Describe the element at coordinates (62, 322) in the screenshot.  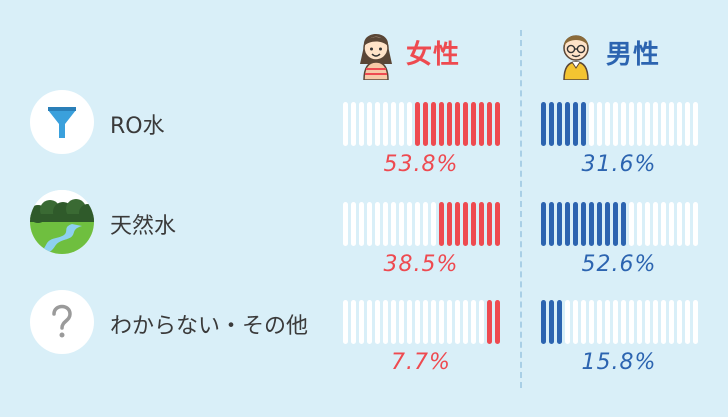
I see `question-mark-icon` at that location.